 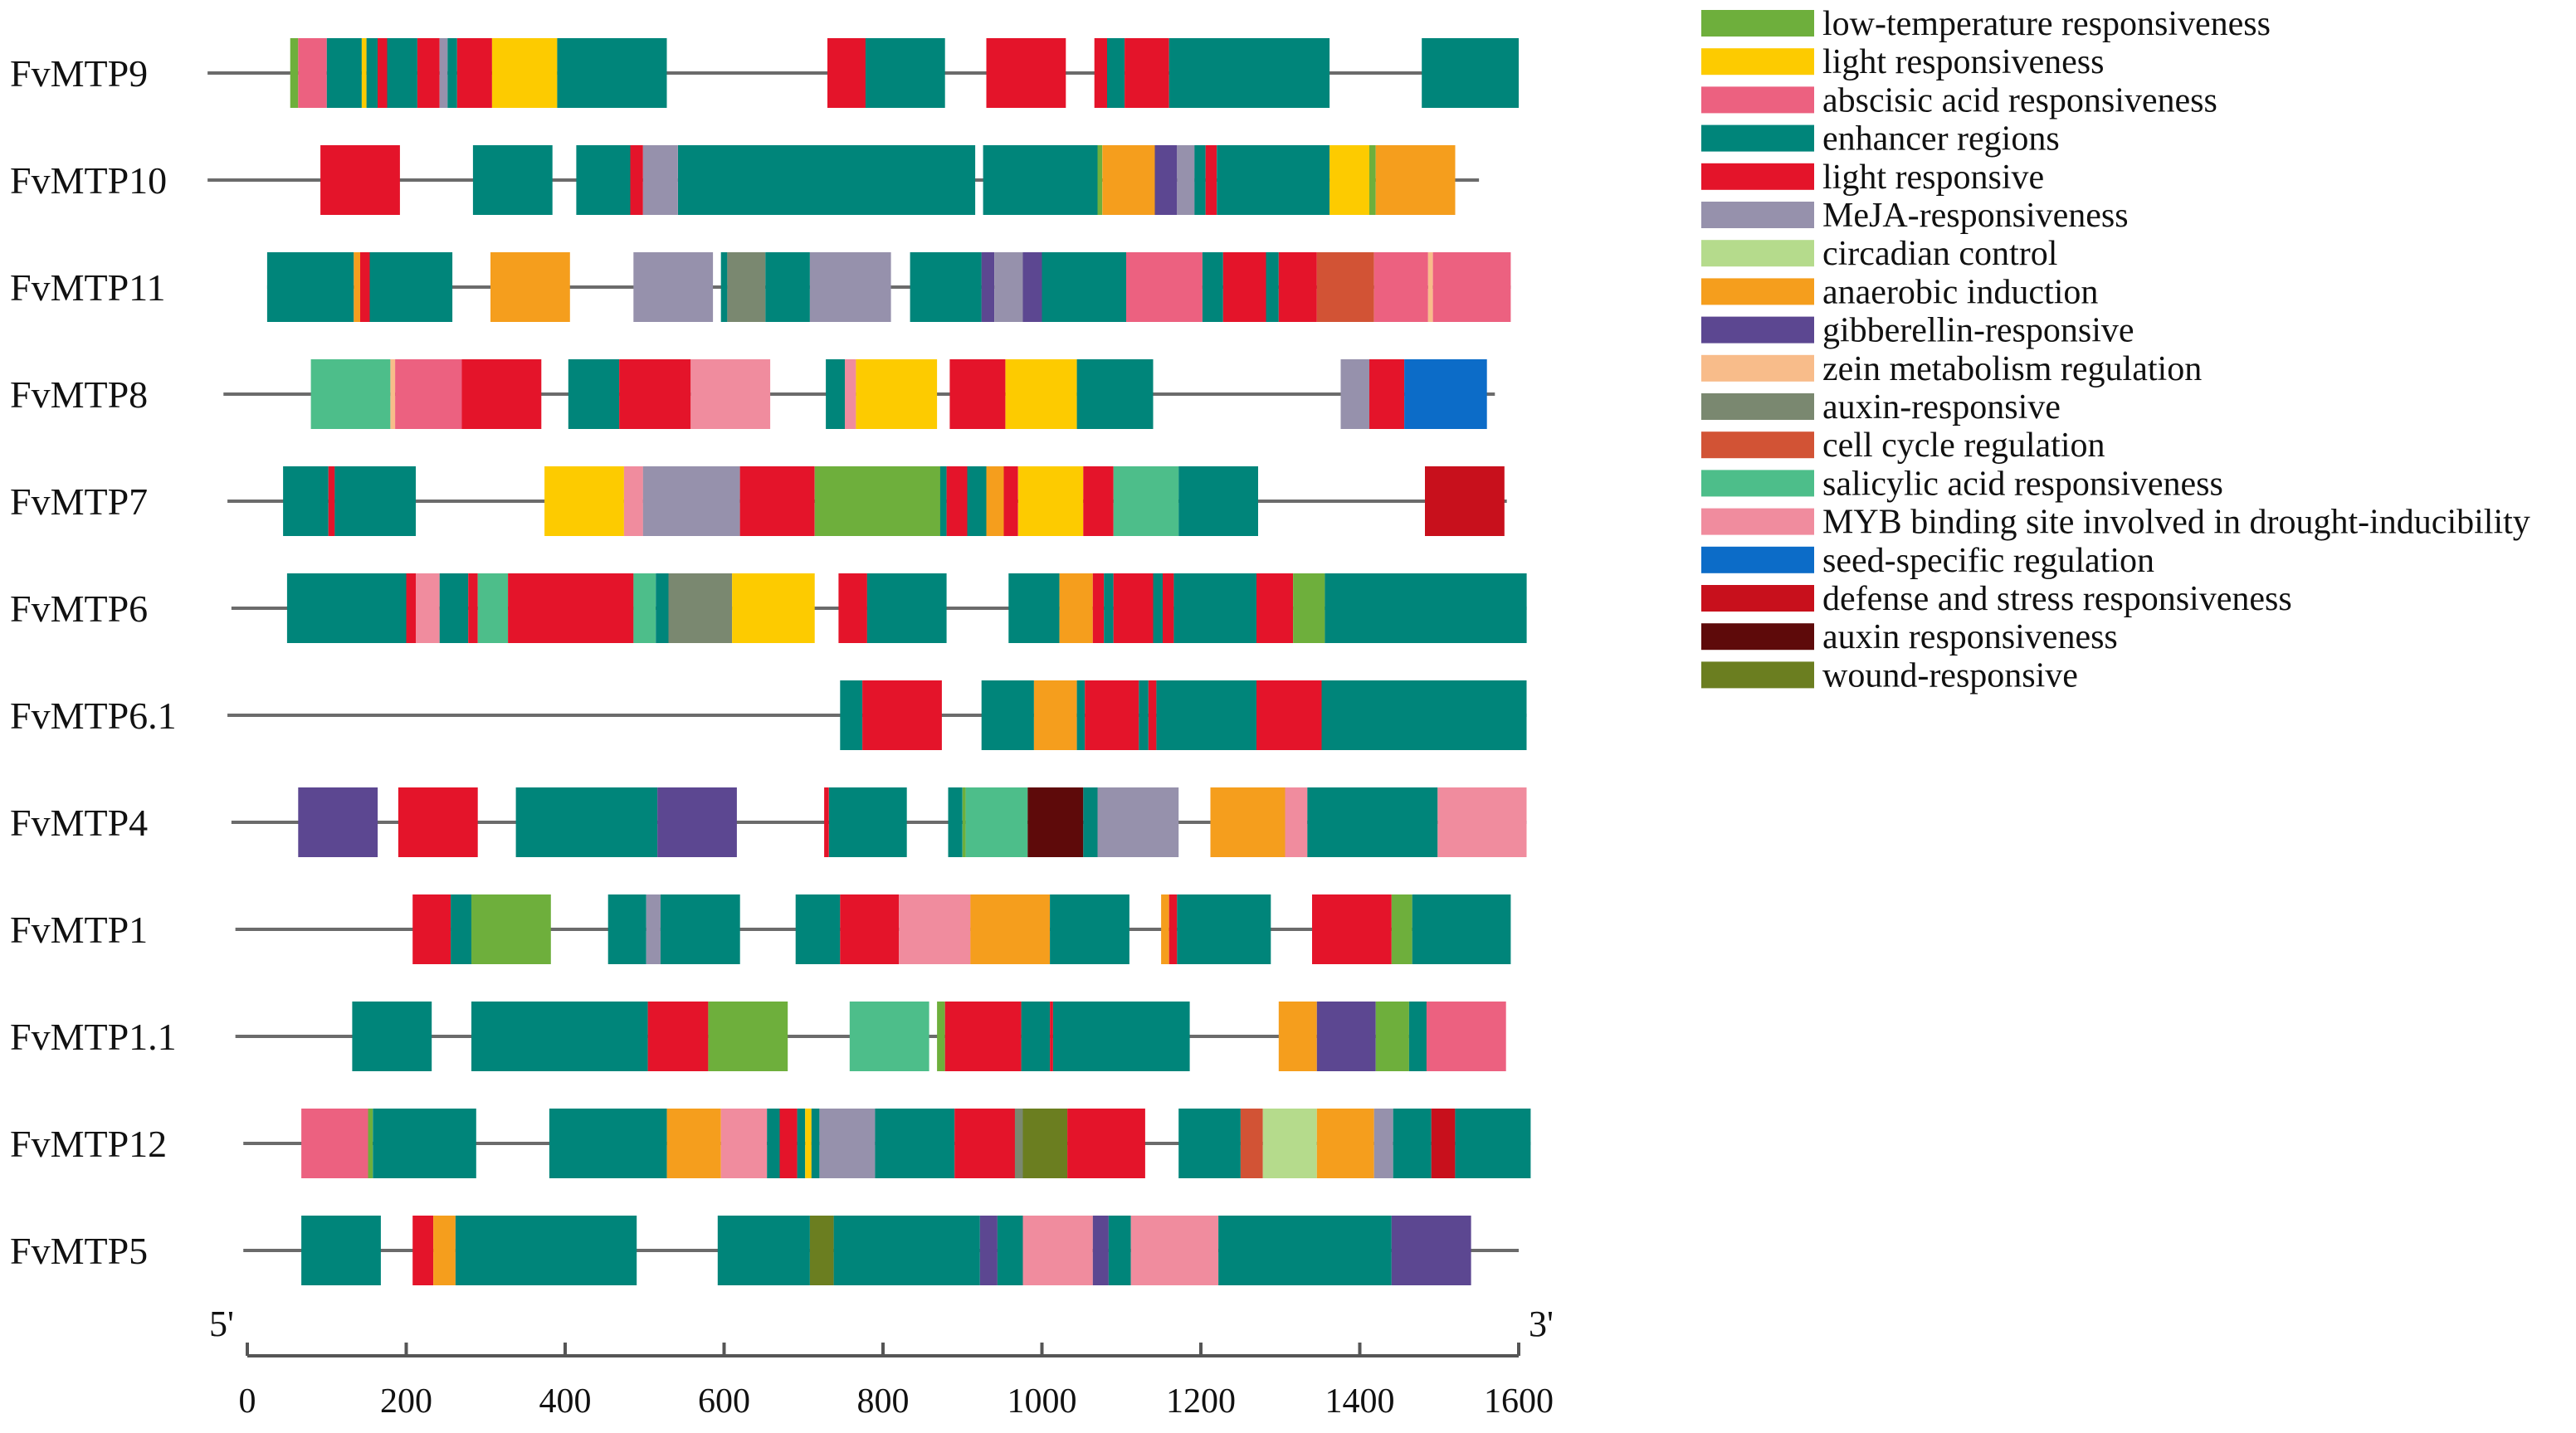 I want to click on legend-label: enhancer regions, so click(x=1941, y=139).